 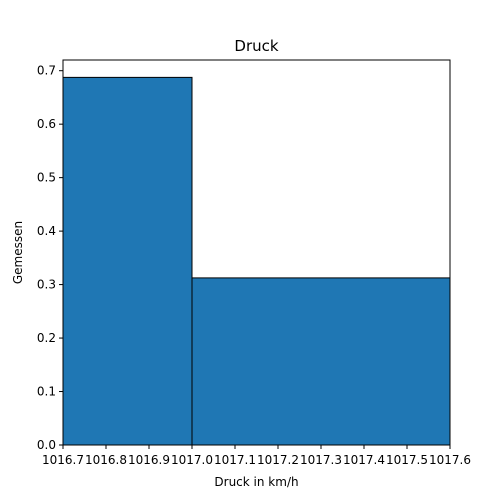 I want to click on y-tick-label: 0.4, so click(x=46, y=231).